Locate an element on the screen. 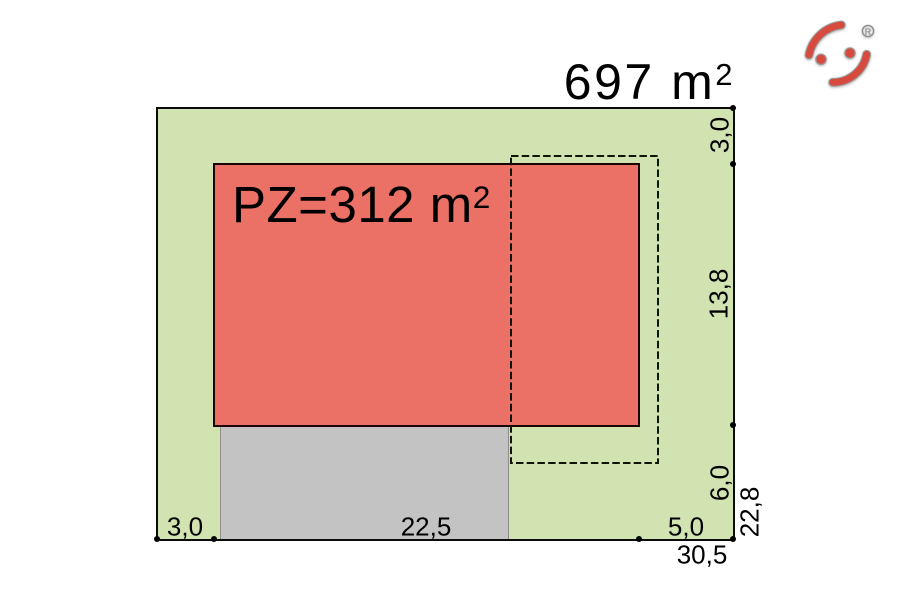 The image size is (900, 600). svg-text: R is located at coordinates (868, 32).